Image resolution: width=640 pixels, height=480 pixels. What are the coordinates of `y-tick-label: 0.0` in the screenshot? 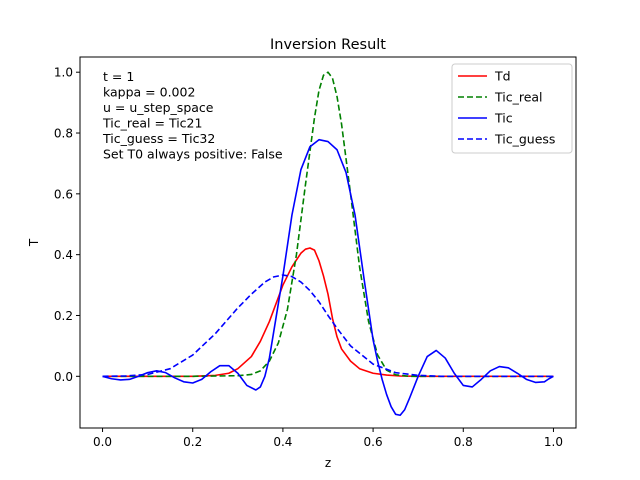 It's located at (63, 377).